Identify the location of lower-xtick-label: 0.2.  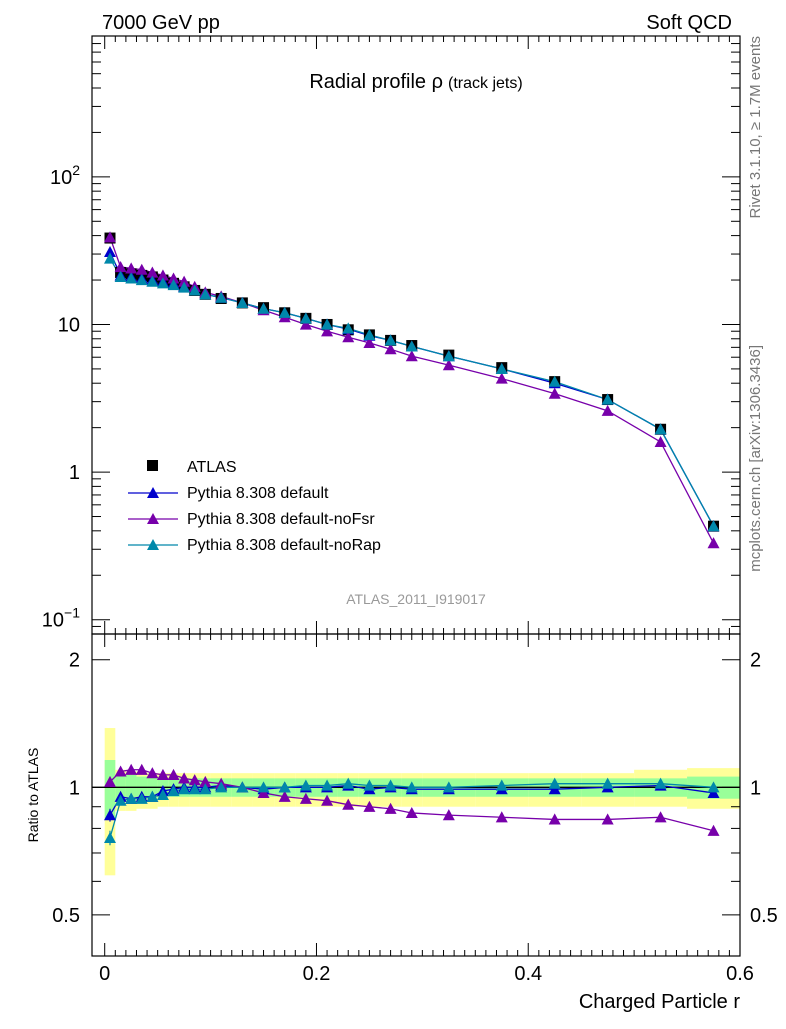
(317, 974).